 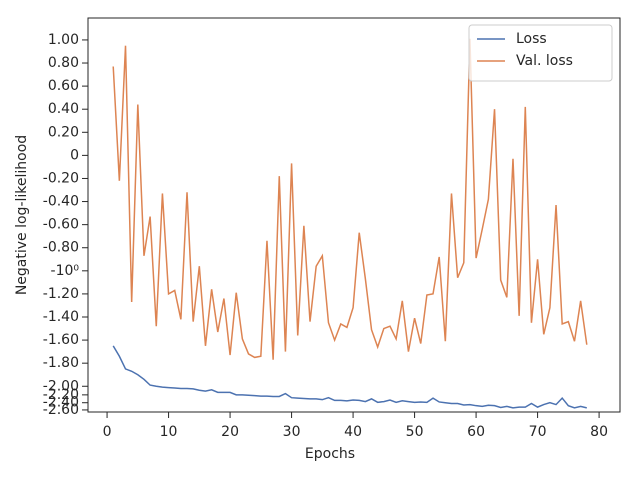 What do you see at coordinates (74, 155) in the screenshot?
I see `y-tick-label: 0` at bounding box center [74, 155].